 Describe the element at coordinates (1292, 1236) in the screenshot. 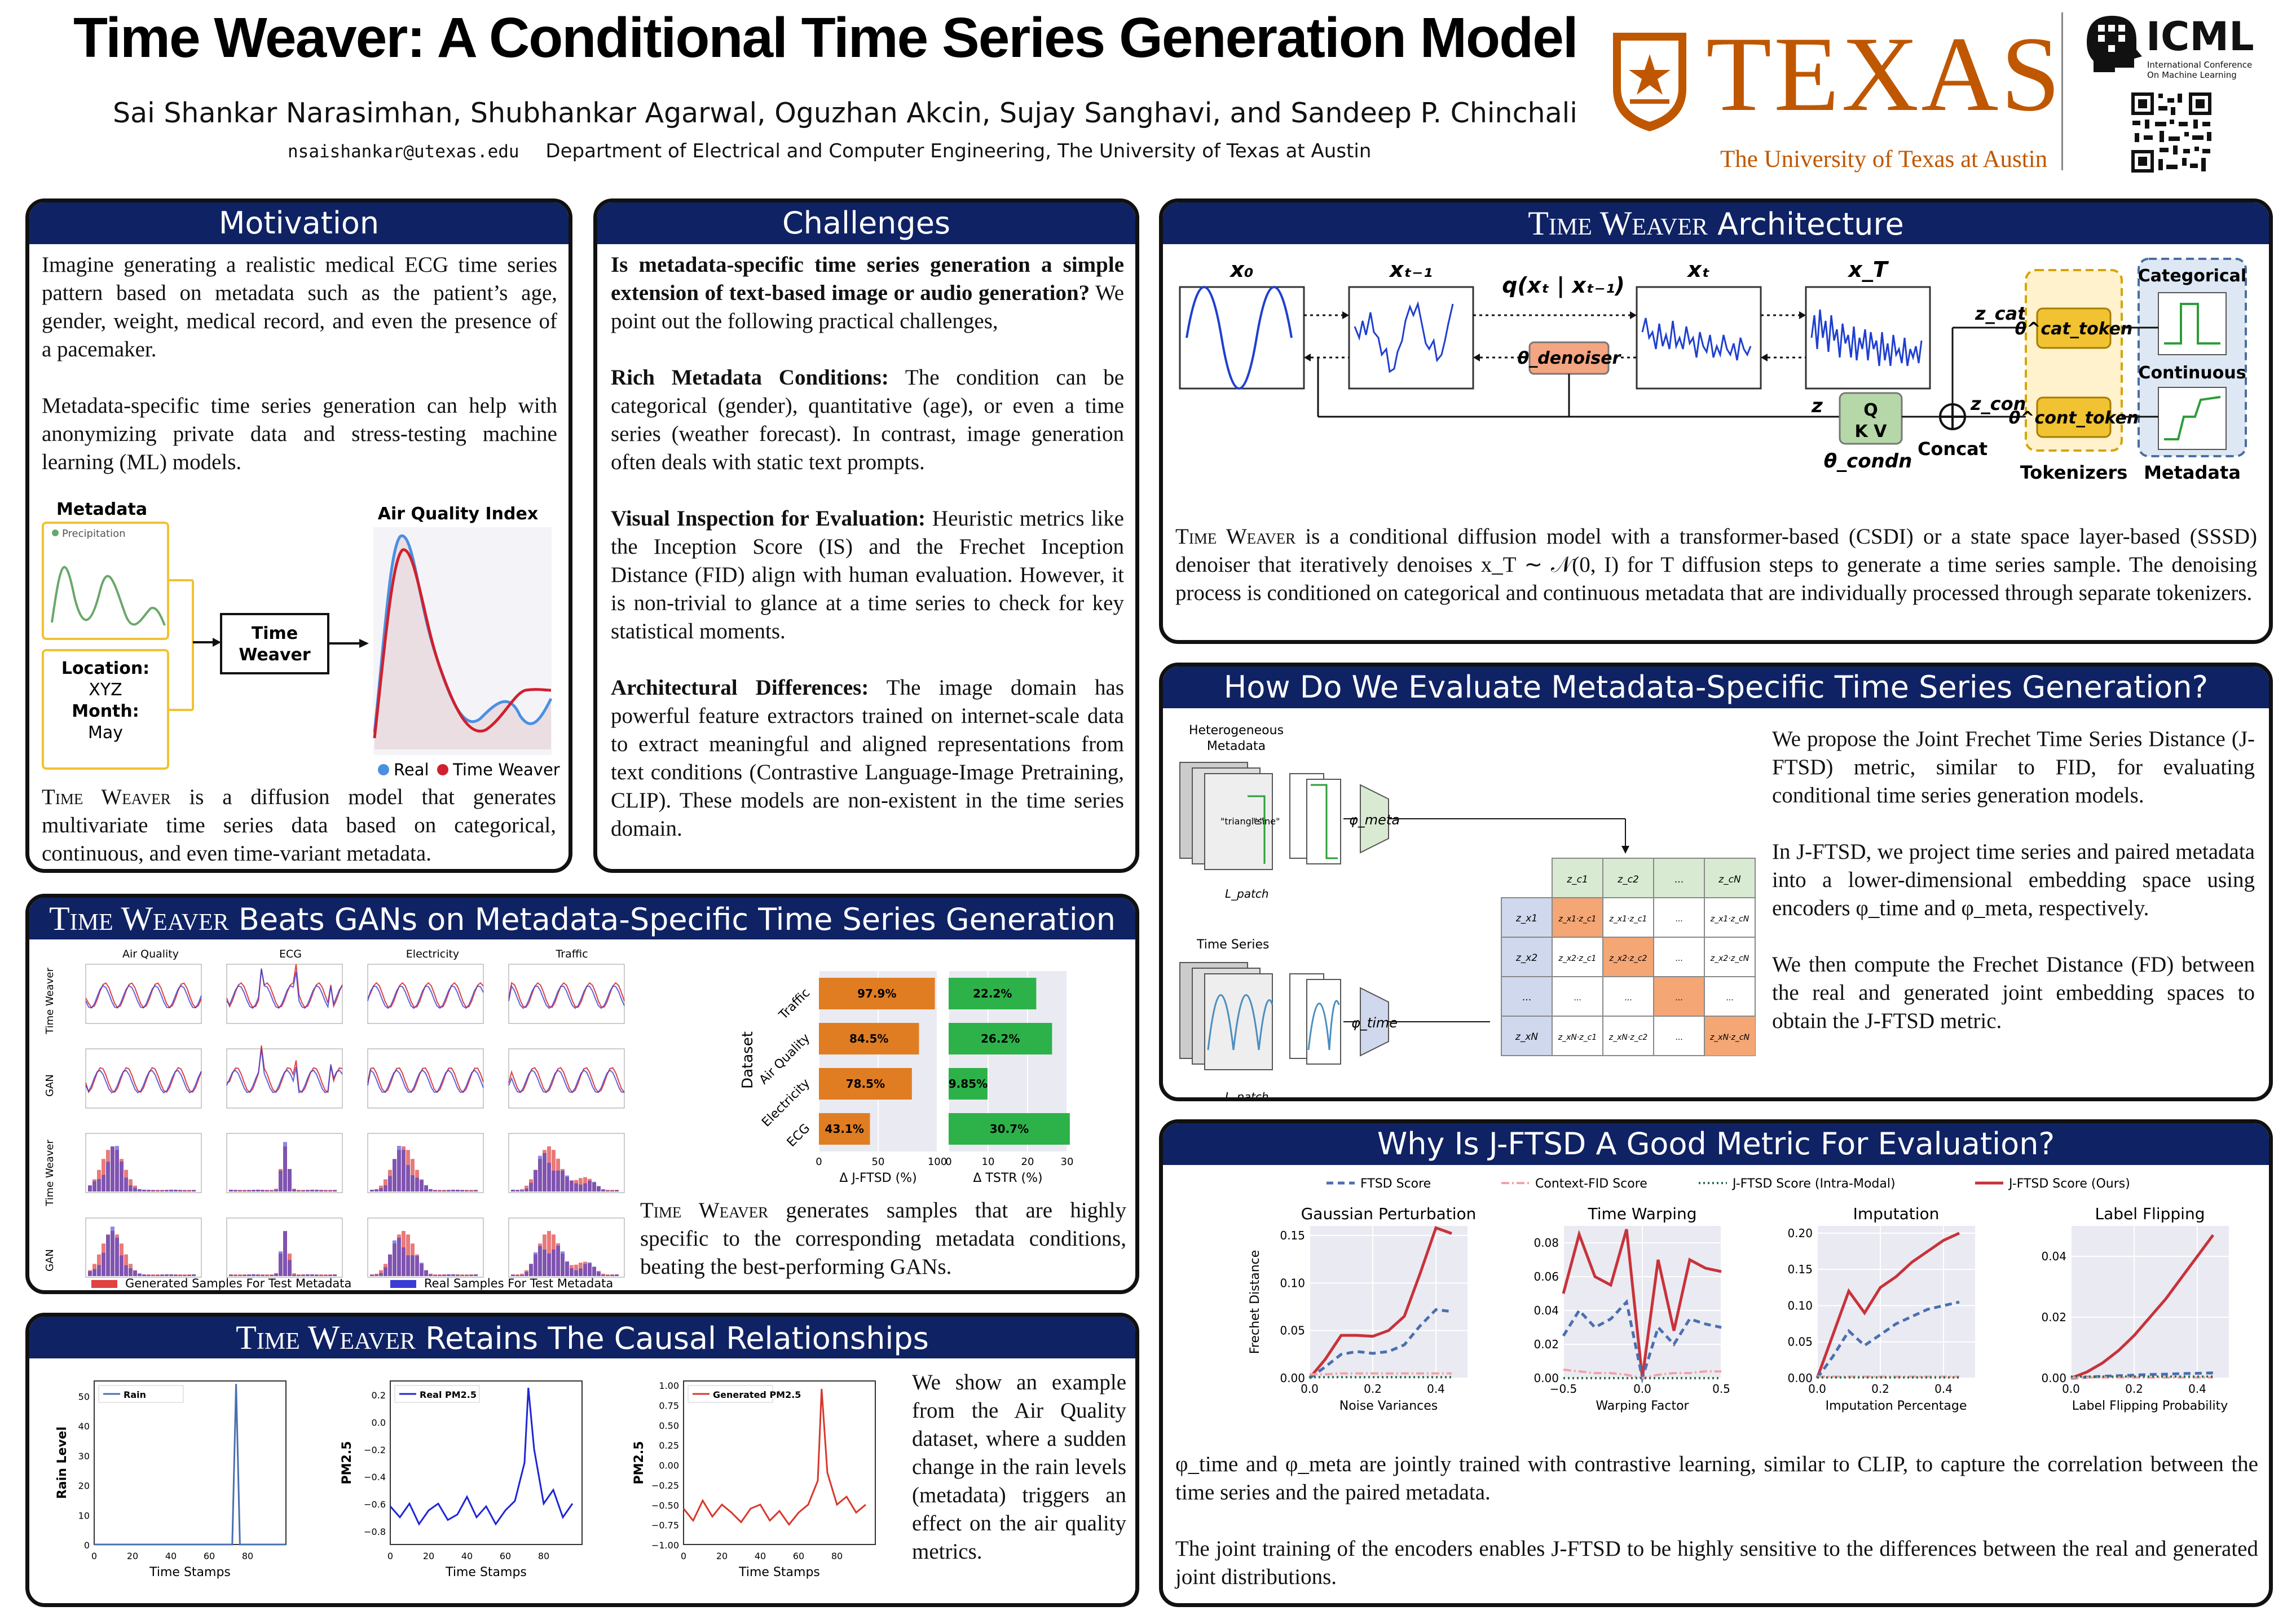

I see `y-tick-label: 0.15` at that location.